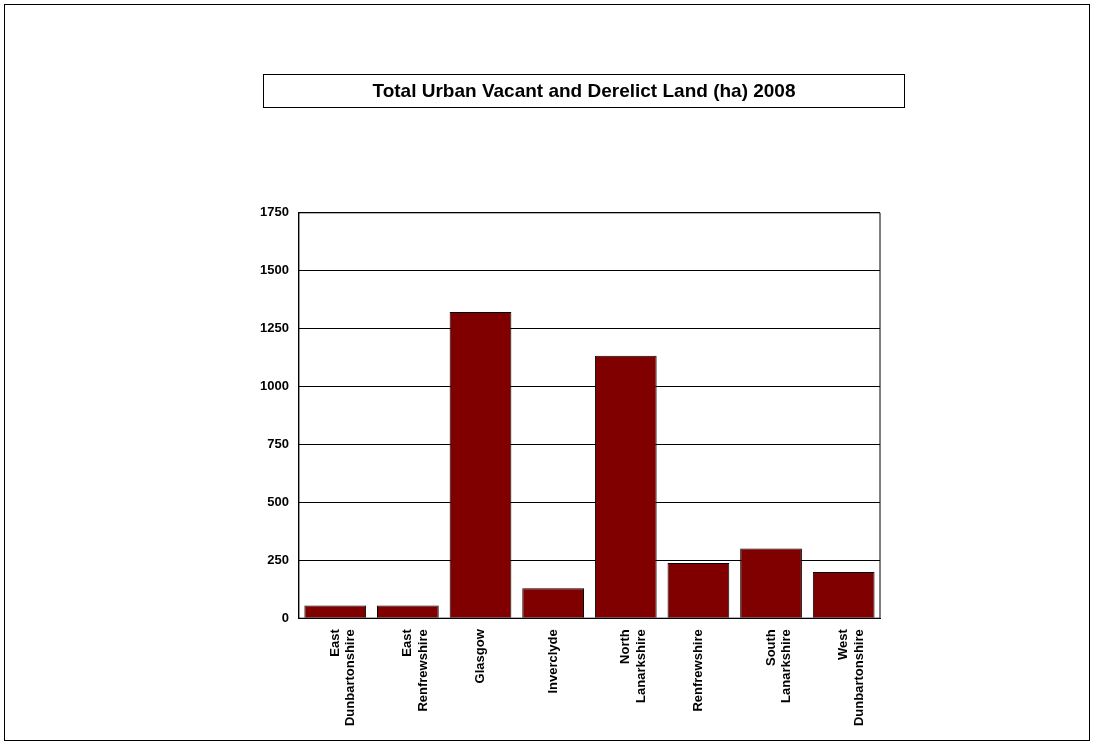 The width and height of the screenshot is (1096, 745). I want to click on x-tick-label: East Renfrewshire, so click(415, 670).